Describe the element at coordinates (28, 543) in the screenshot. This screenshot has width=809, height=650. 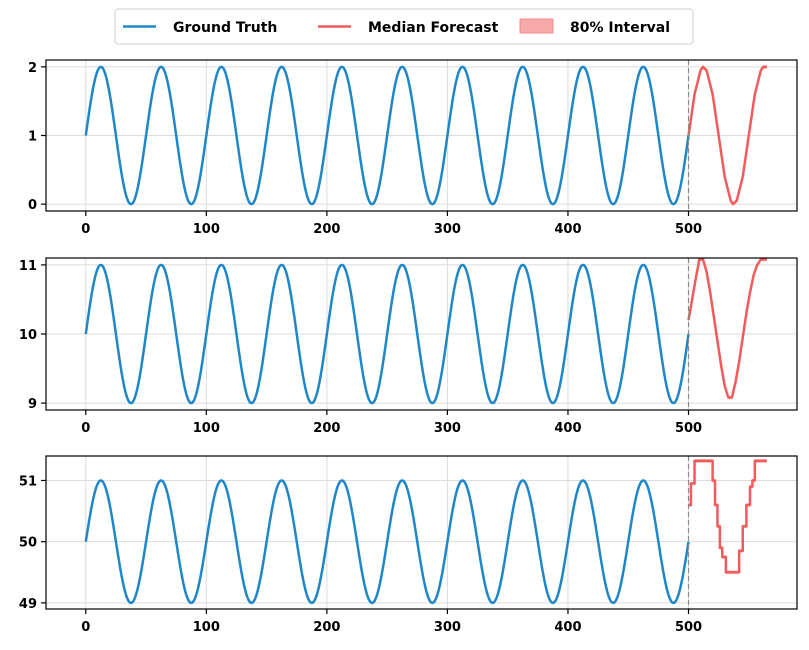
I see `y-tick-label: 50` at that location.